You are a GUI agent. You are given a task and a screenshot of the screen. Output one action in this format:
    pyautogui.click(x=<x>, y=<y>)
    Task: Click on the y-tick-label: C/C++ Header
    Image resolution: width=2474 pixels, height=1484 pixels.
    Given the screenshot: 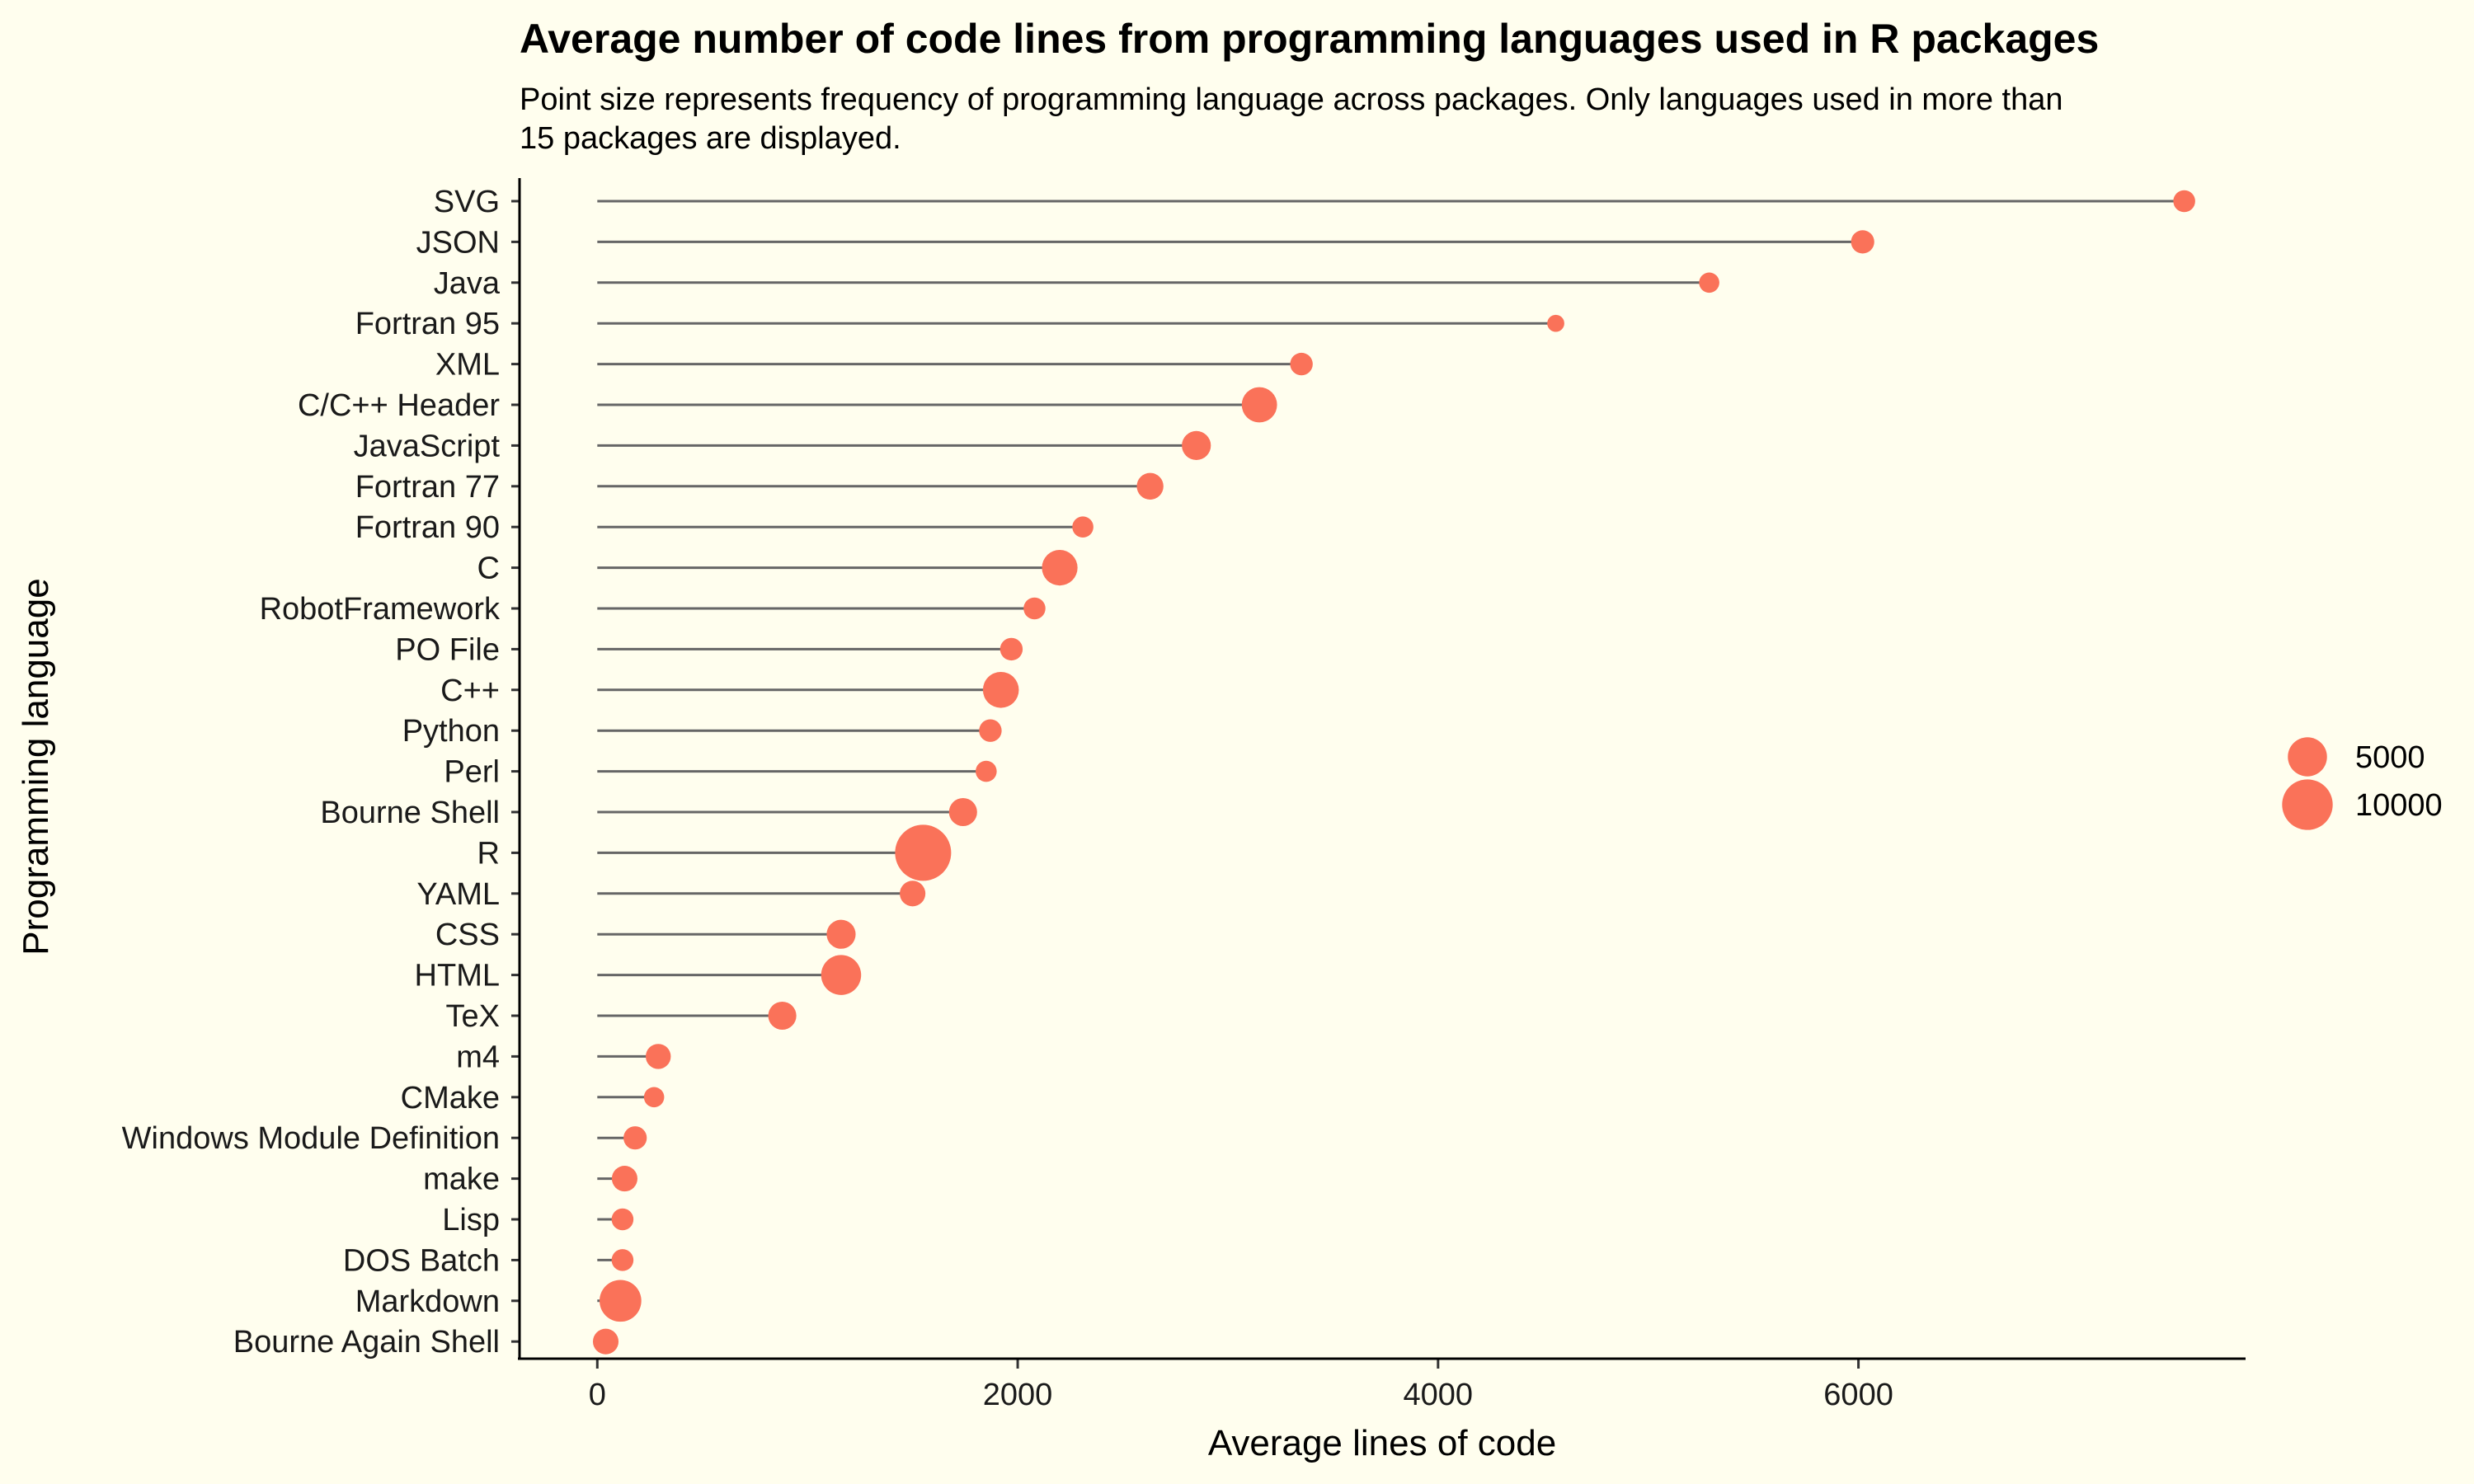 What is the action you would take?
    pyautogui.click(x=399, y=405)
    